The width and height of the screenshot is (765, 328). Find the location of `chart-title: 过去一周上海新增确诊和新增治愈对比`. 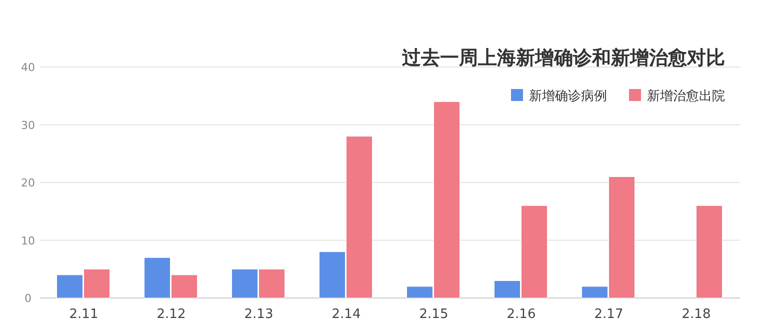

chart-title: 过去一周上海新增确诊和新增治愈对比 is located at coordinates (563, 58).